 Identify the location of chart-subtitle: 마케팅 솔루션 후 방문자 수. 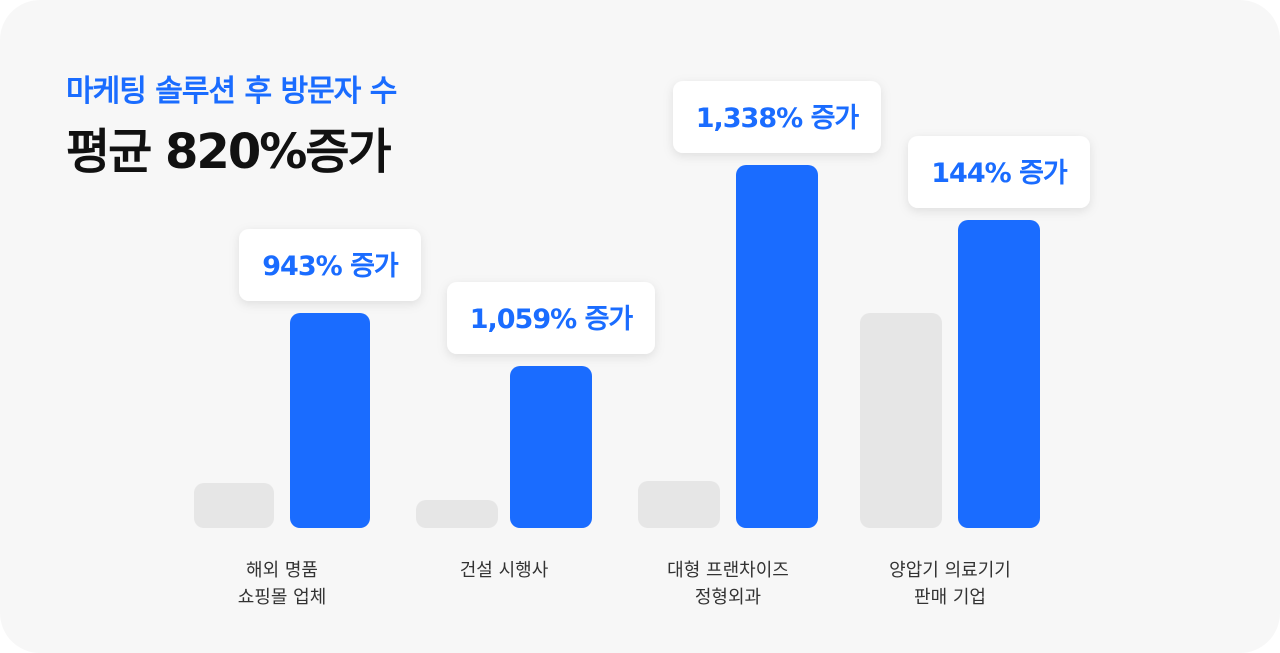
(231, 91).